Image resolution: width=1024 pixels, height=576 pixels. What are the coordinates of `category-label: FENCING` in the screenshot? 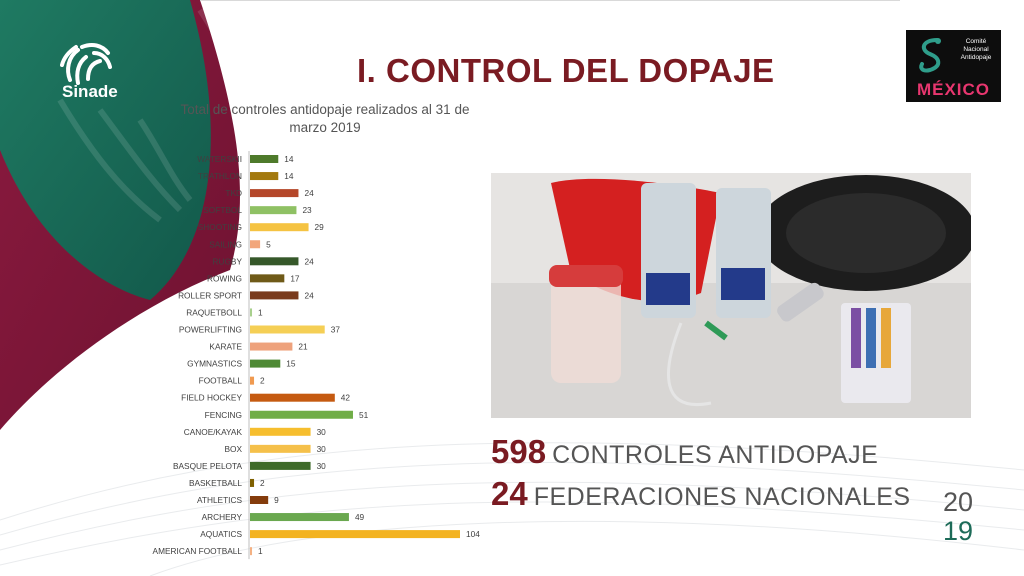 It's located at (223, 415).